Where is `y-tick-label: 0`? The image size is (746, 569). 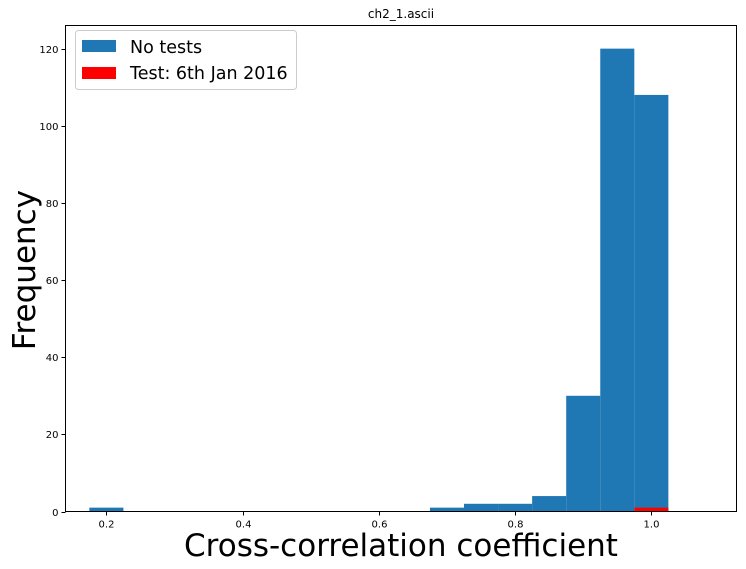 y-tick-label: 0 is located at coordinates (55, 513).